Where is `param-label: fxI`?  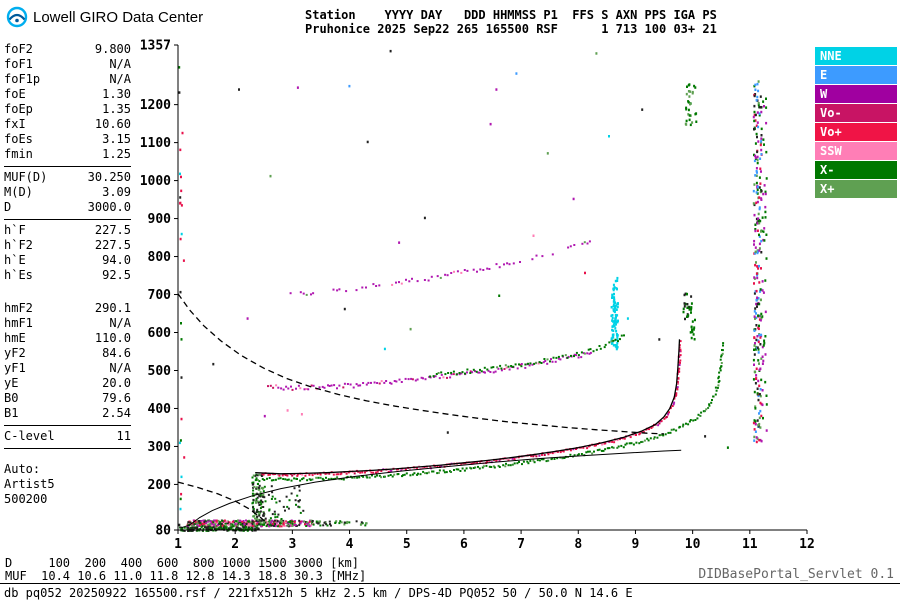 param-label: fxI is located at coordinates (15, 124).